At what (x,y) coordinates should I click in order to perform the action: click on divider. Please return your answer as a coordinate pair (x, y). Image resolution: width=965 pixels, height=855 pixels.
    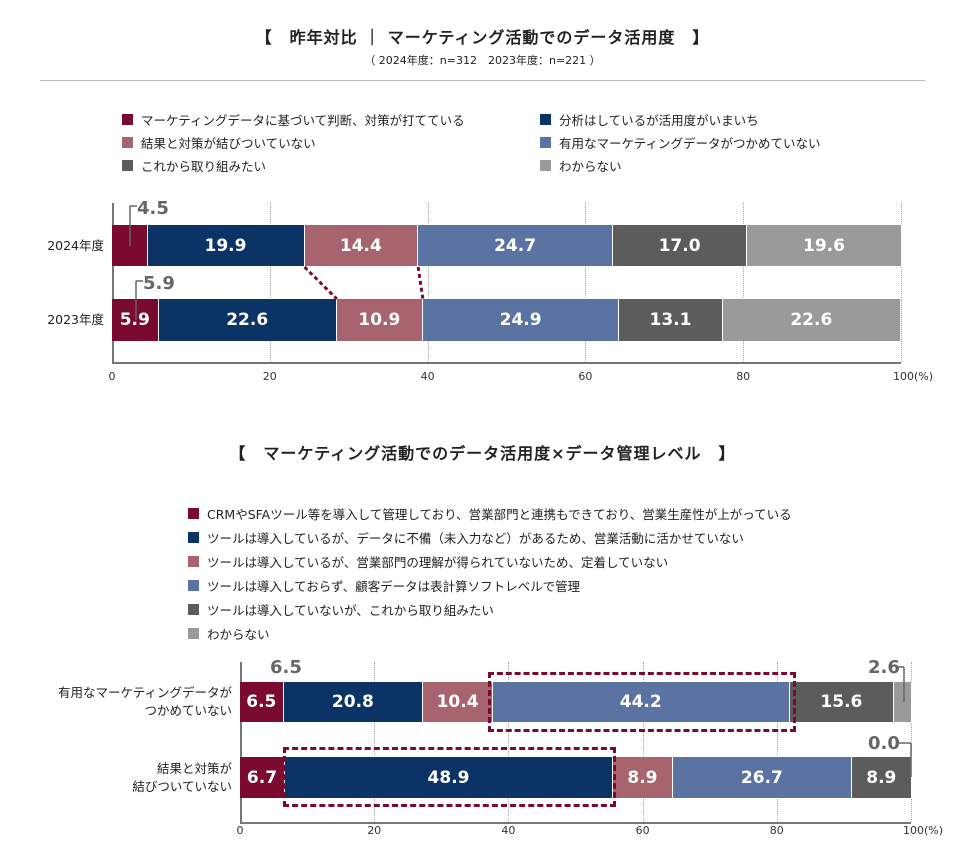
    Looking at the image, I should click on (482, 80).